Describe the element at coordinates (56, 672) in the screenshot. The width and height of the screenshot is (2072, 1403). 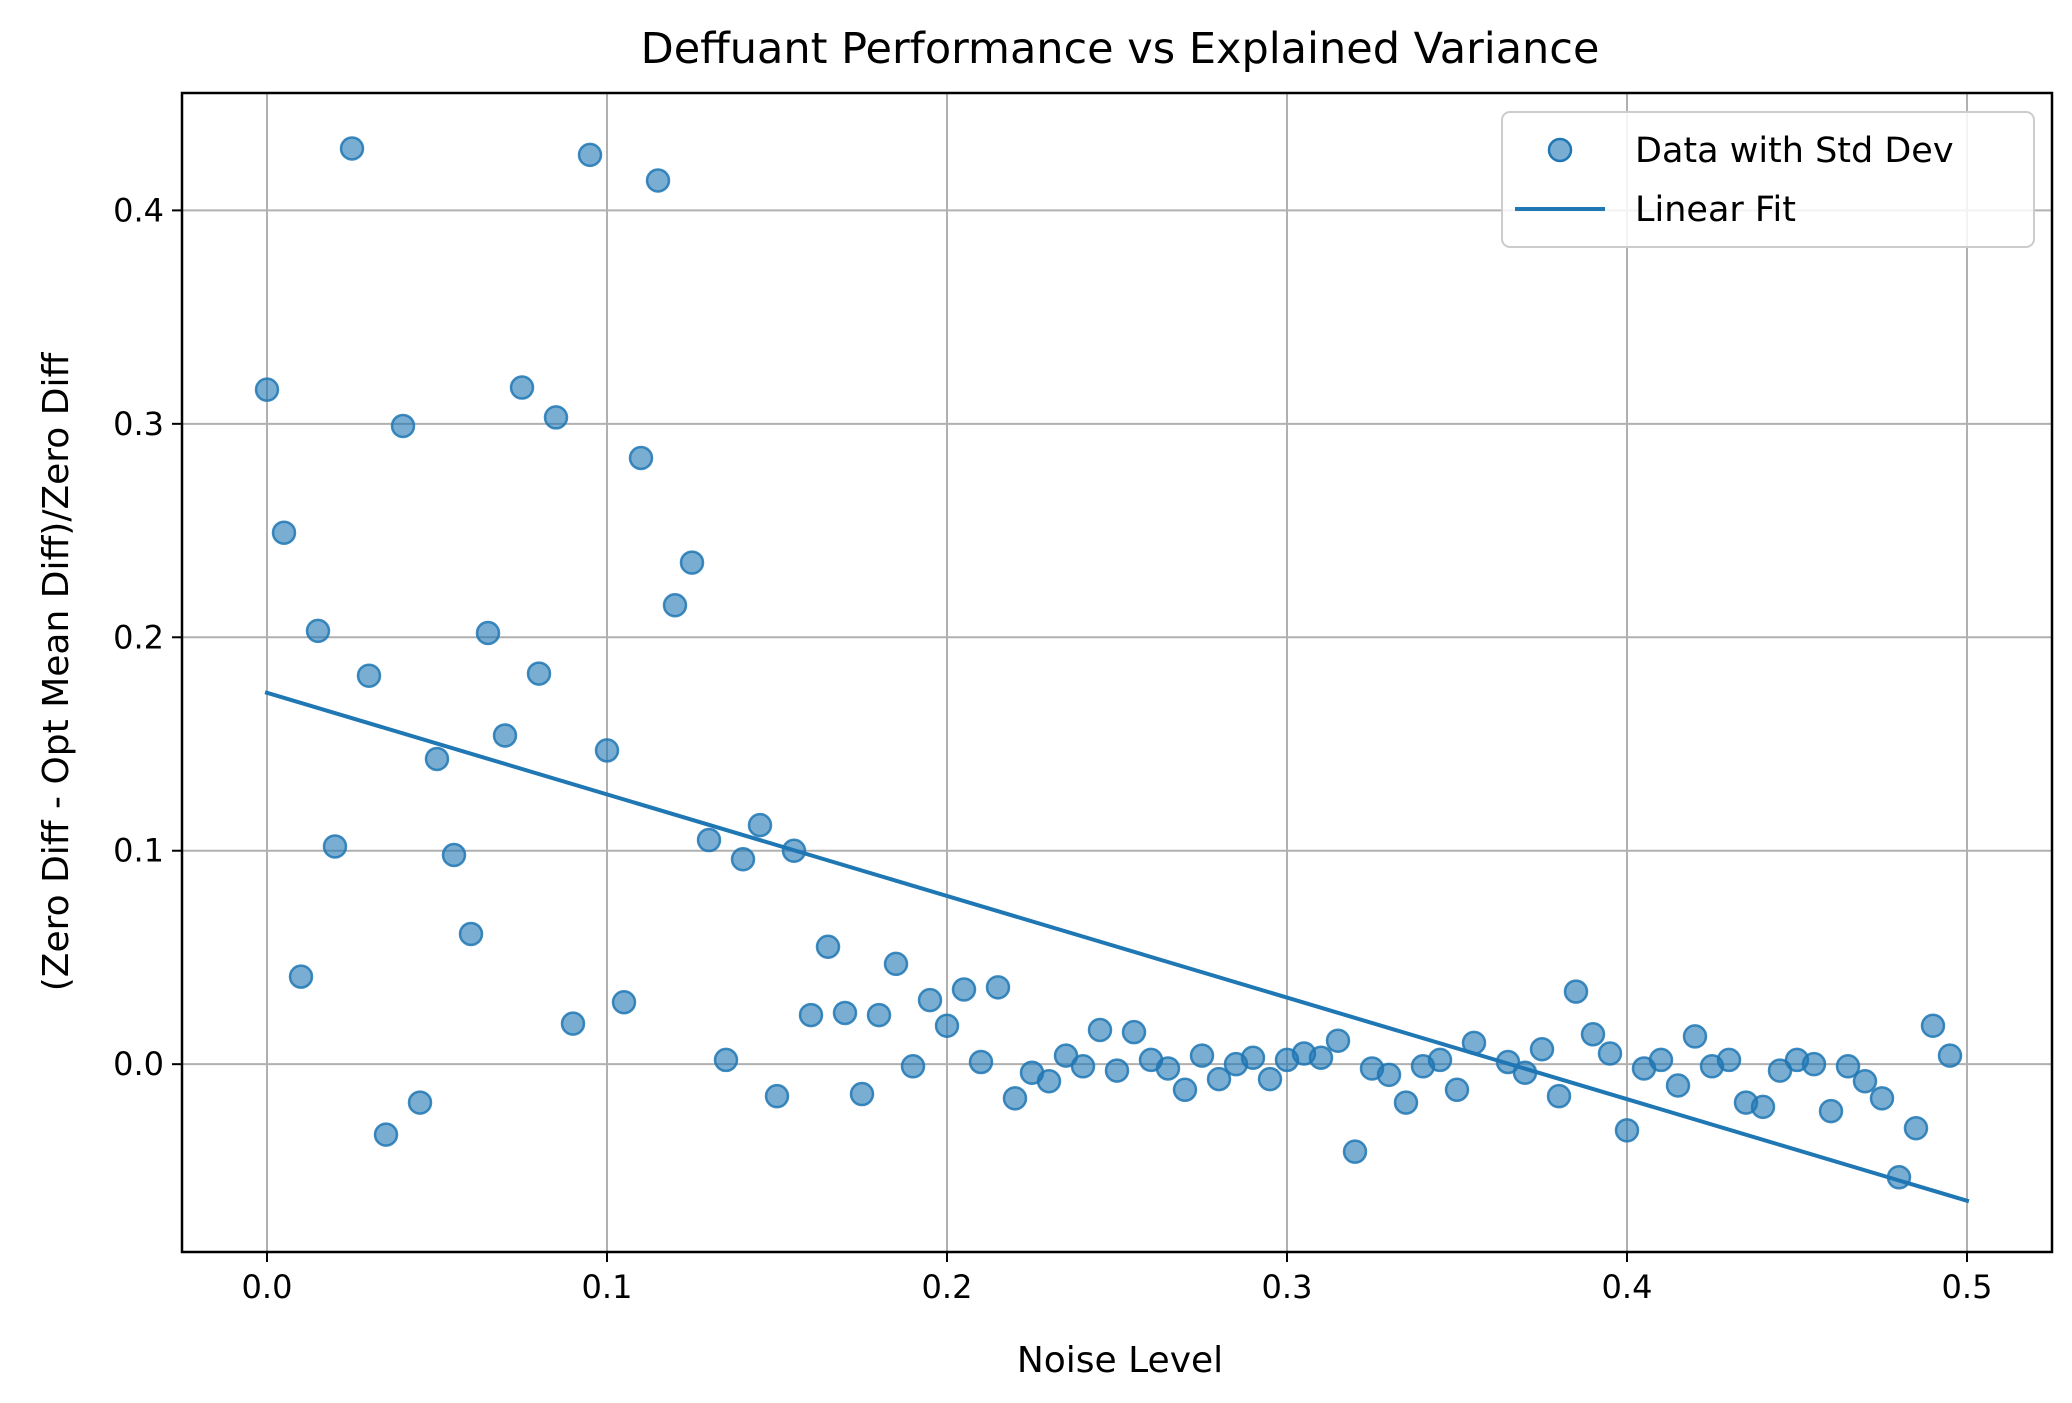
I see `y-axis-label: (Zero Diff - Opt Mean Diff)/Zero Diff` at that location.